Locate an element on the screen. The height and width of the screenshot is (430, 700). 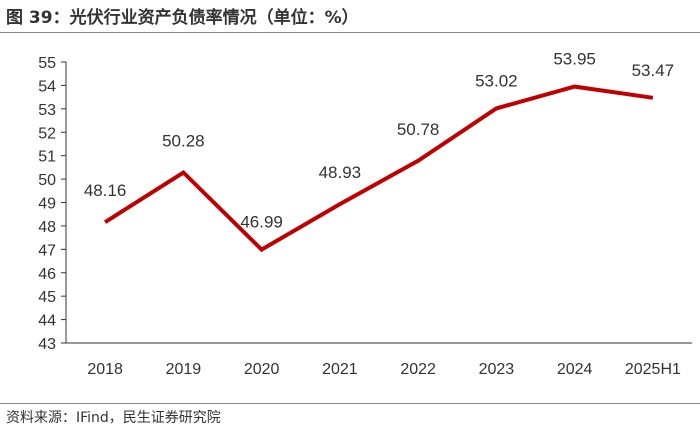
data-label: 53.95 is located at coordinates (574, 59).